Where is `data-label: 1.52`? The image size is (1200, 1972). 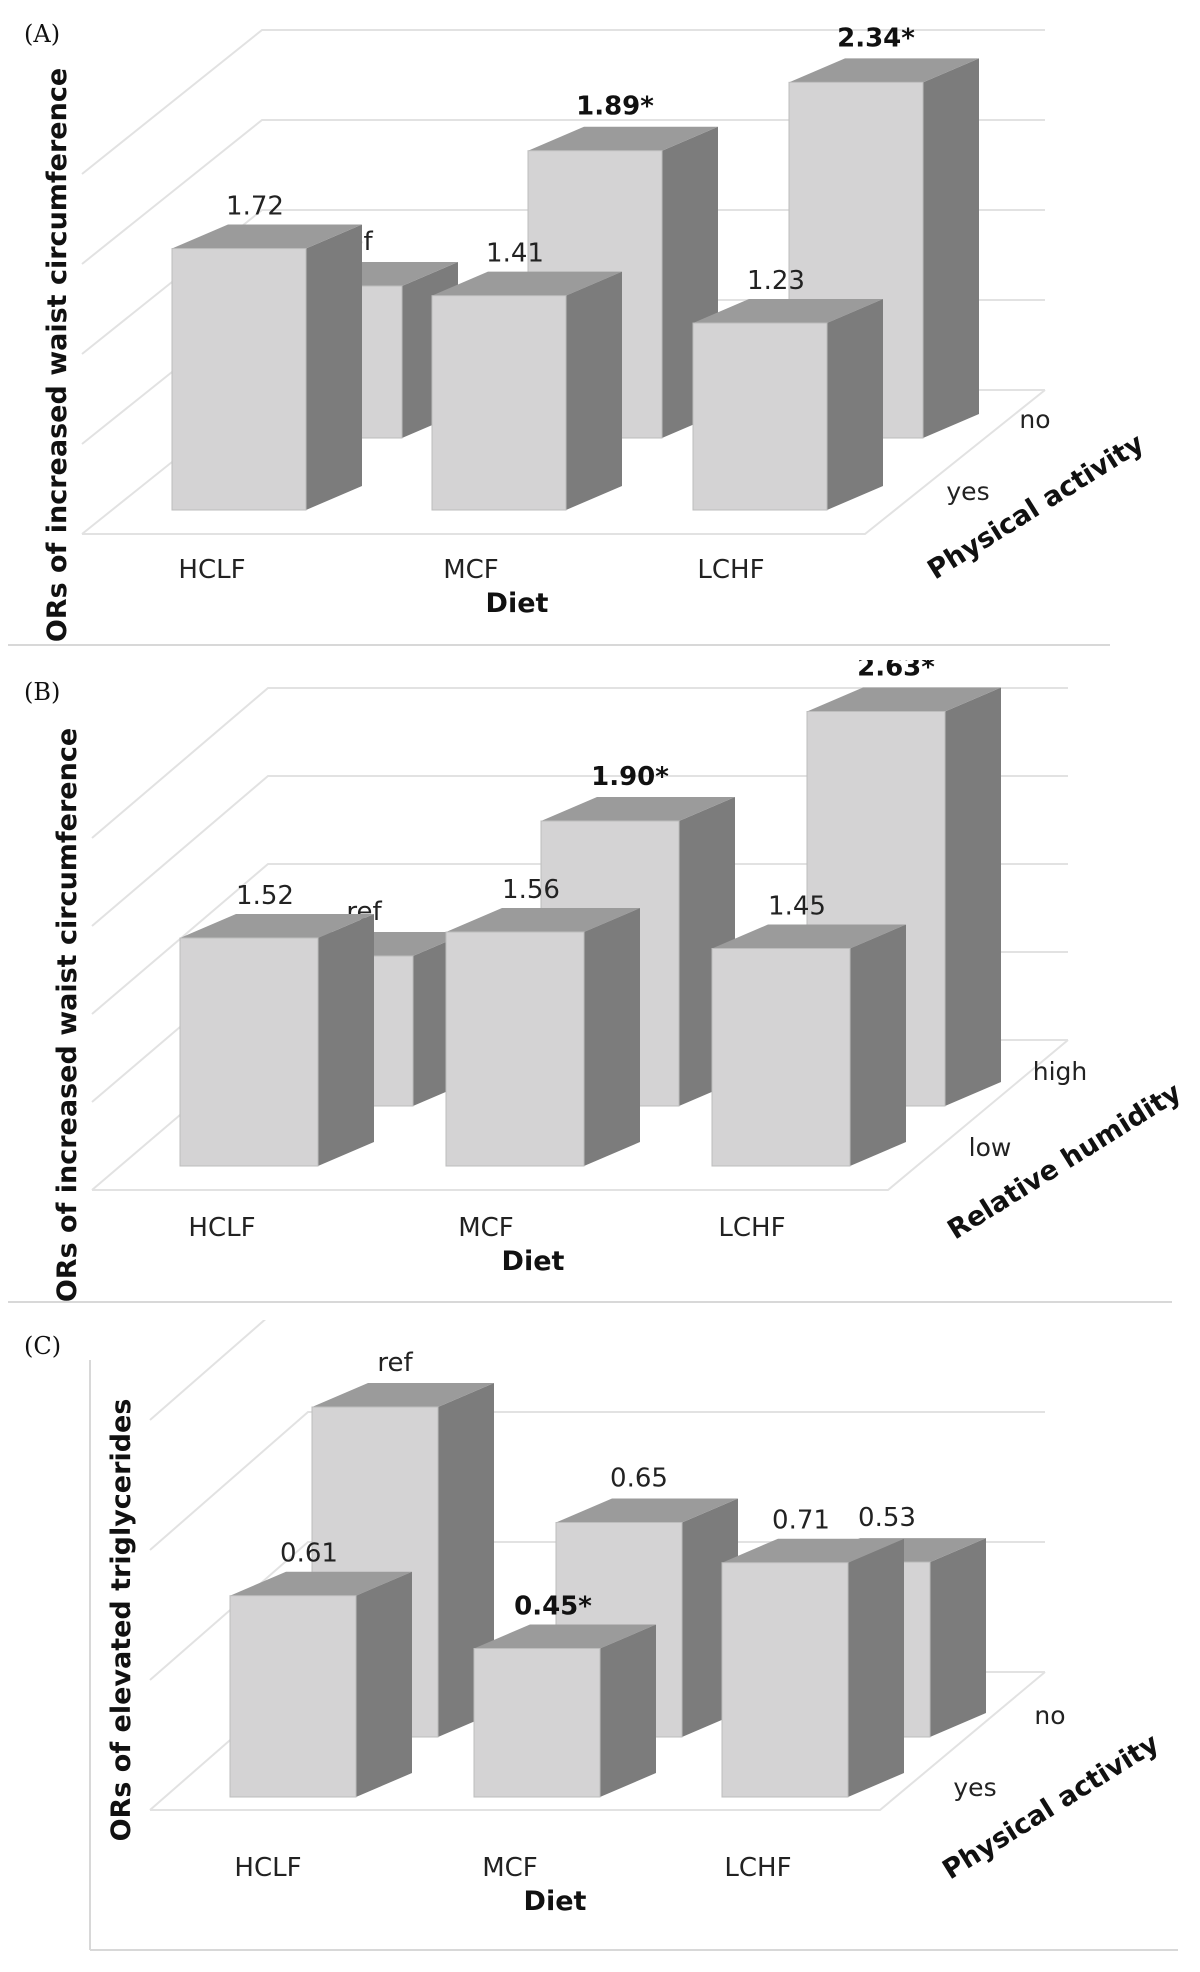 data-label: 1.52 is located at coordinates (265, 896).